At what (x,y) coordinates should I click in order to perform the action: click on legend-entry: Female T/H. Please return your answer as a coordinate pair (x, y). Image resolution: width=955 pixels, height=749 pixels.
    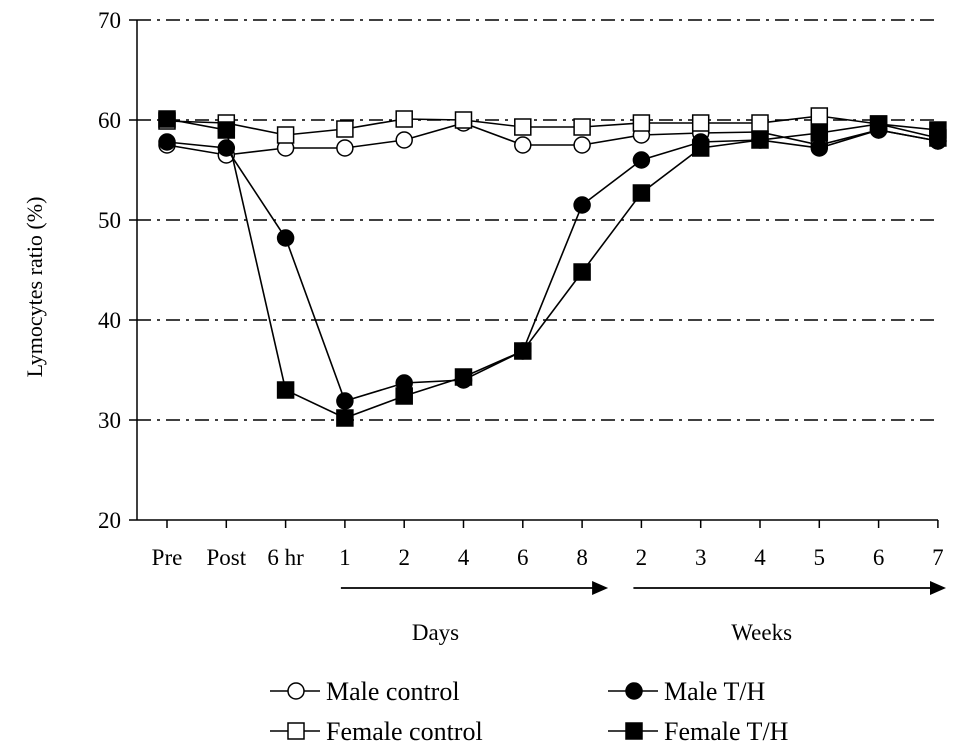
    Looking at the image, I should click on (698, 731).